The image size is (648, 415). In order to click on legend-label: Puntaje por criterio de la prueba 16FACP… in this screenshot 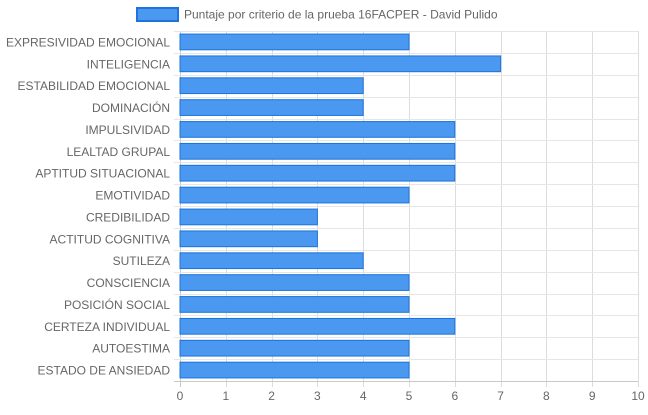, I will do `click(341, 15)`.